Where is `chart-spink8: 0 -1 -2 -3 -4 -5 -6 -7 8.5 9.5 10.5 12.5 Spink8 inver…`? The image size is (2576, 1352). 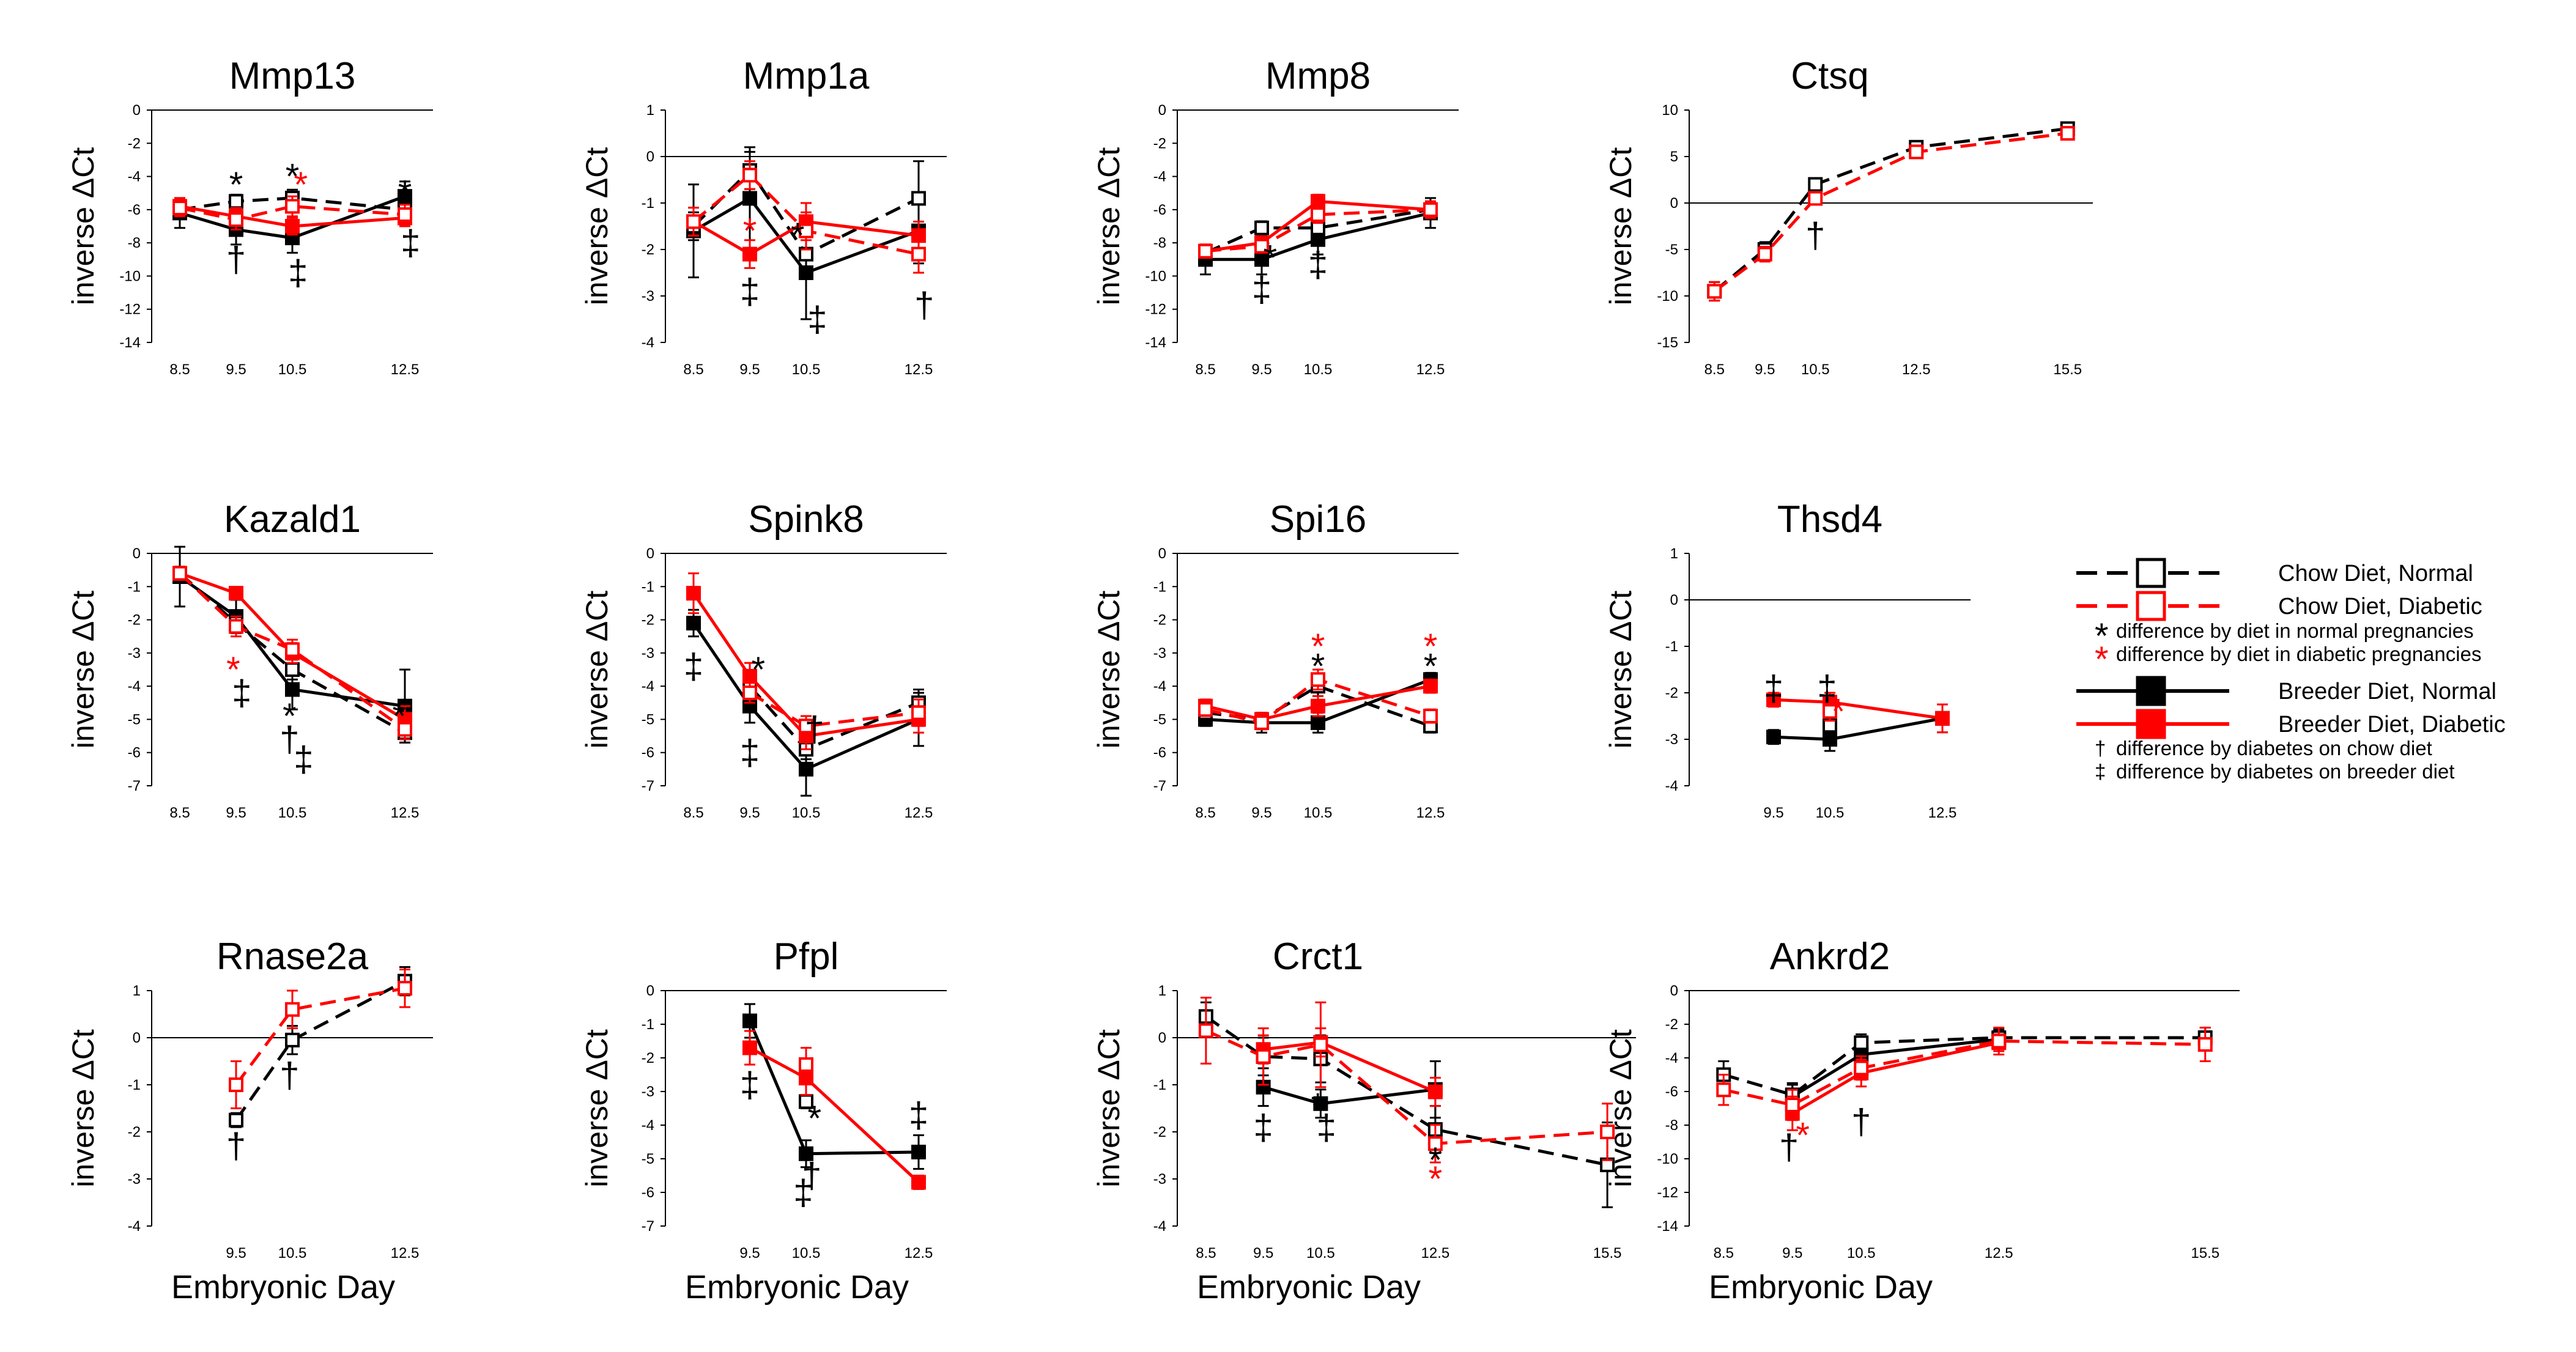 chart-spink8: 0 -1 -2 -3 -4 -5 -6 -7 8.5 9.5 10.5 12.5 Spink8 inver… is located at coordinates (763, 659).